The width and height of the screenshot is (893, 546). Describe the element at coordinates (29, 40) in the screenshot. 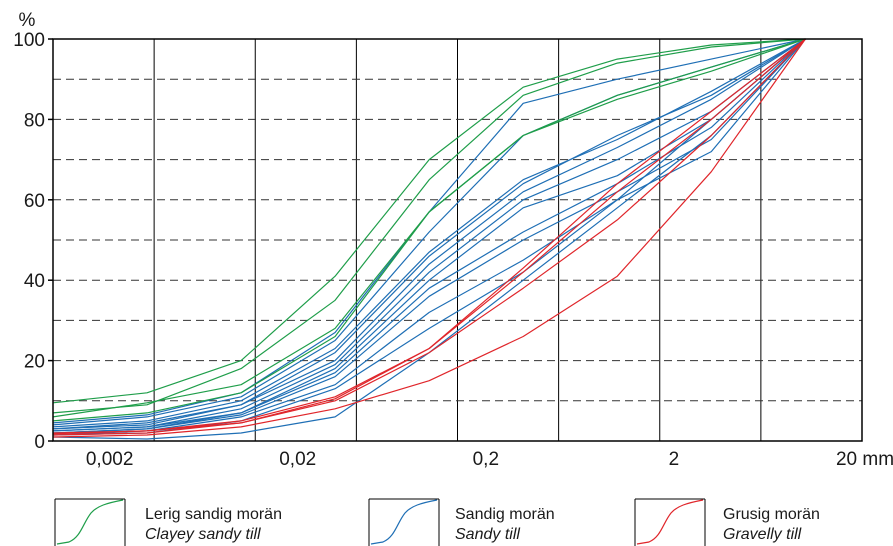

I see `y-tick-label: 100` at that location.